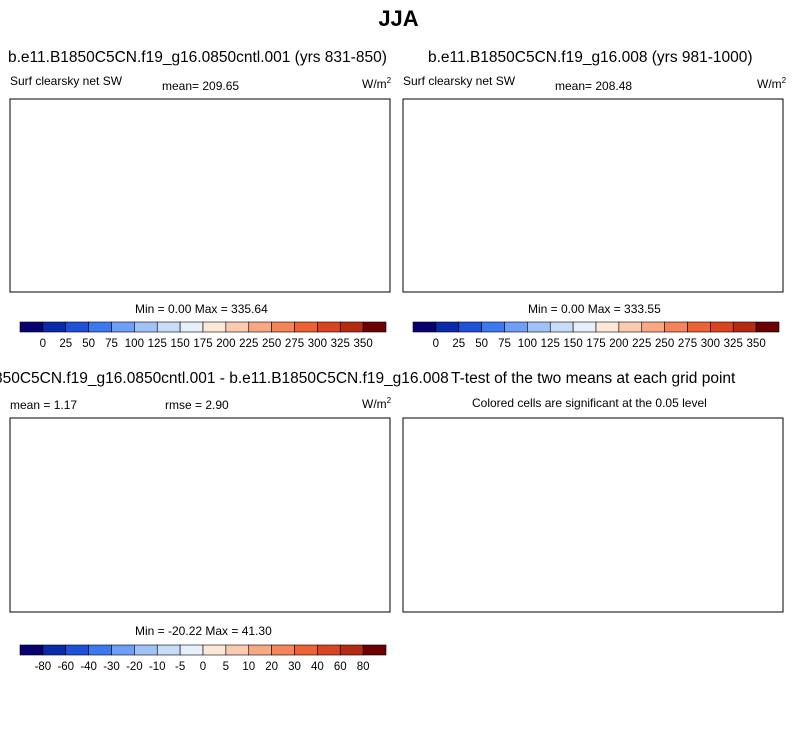 The image size is (797, 733). What do you see at coordinates (203, 631) in the screenshot?
I see `panel3-minmax: Min = -20.22 Max = 41.30` at bounding box center [203, 631].